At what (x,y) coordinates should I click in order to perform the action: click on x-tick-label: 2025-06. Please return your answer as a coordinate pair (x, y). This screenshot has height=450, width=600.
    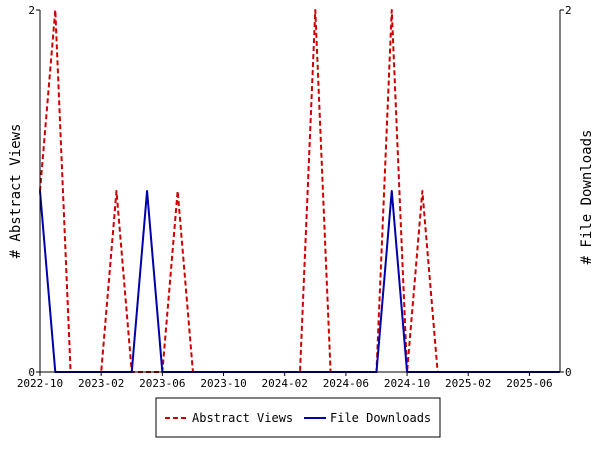
    Looking at the image, I should click on (529, 383).